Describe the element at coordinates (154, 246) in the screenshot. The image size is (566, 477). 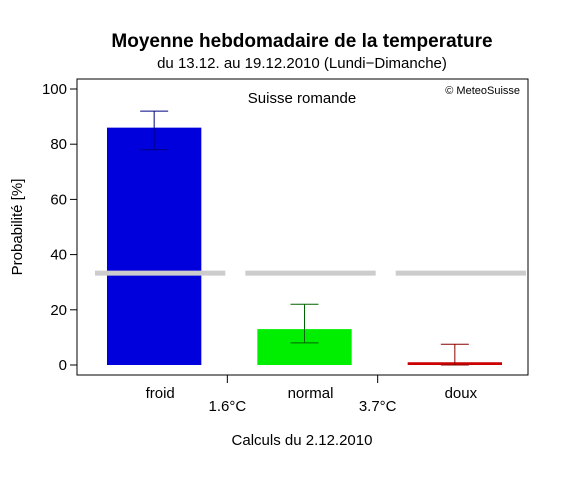
I see `bar-froid` at that location.